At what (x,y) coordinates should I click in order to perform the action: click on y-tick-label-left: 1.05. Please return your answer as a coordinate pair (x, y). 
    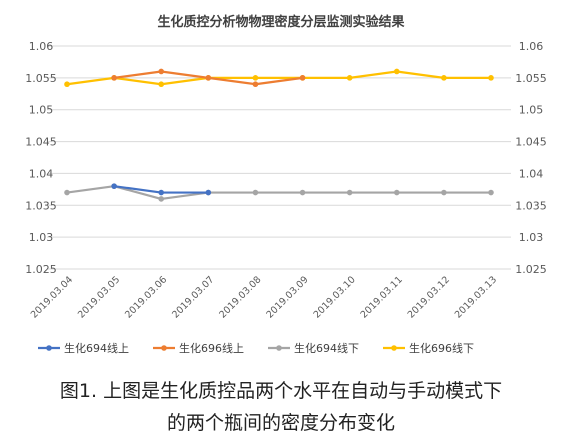
    Looking at the image, I should click on (41, 110).